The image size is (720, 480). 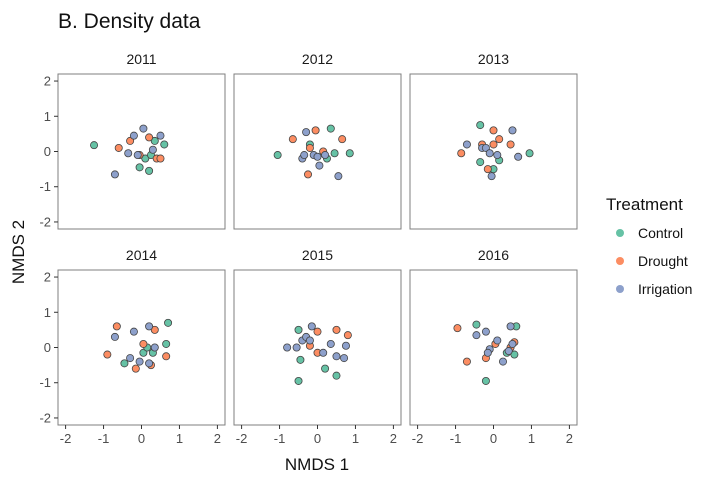 What do you see at coordinates (649, 246) in the screenshot?
I see `legend: Treatment Control Drought Irrigation` at bounding box center [649, 246].